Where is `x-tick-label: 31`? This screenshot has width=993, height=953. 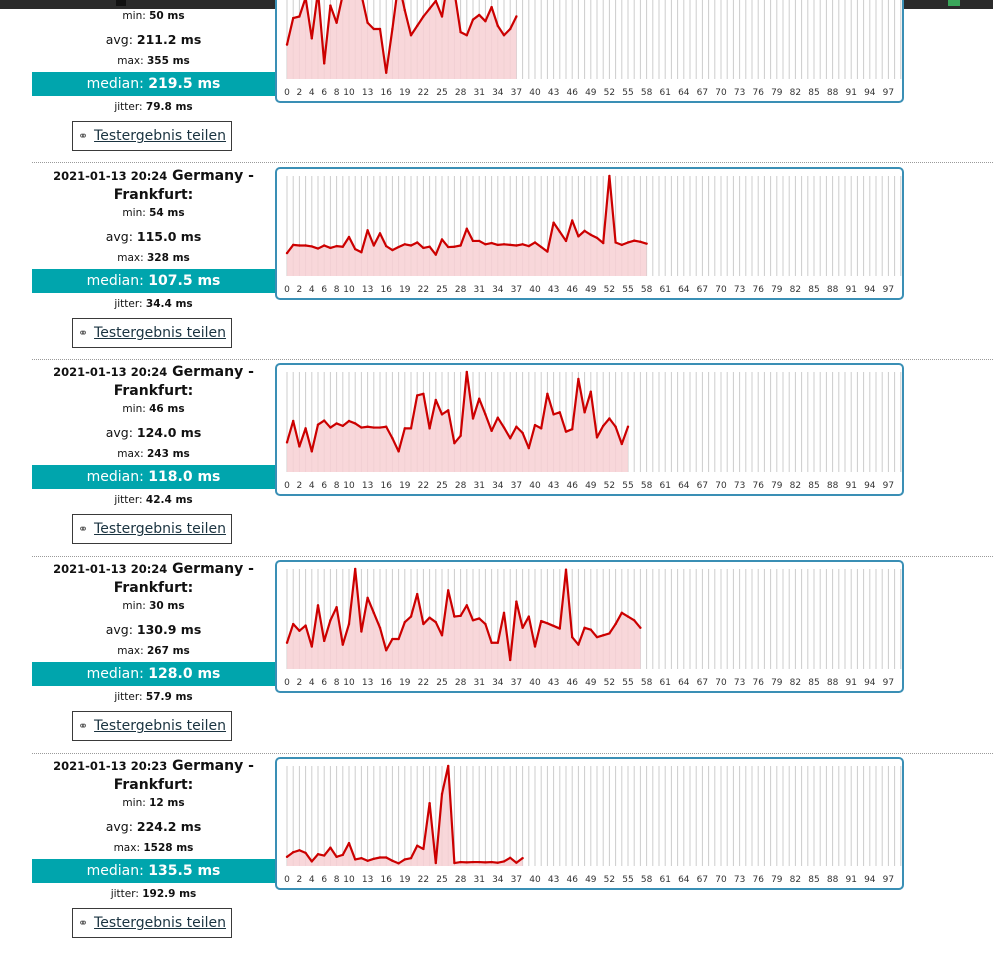
x-tick-label: 31 is located at coordinates (478, 683).